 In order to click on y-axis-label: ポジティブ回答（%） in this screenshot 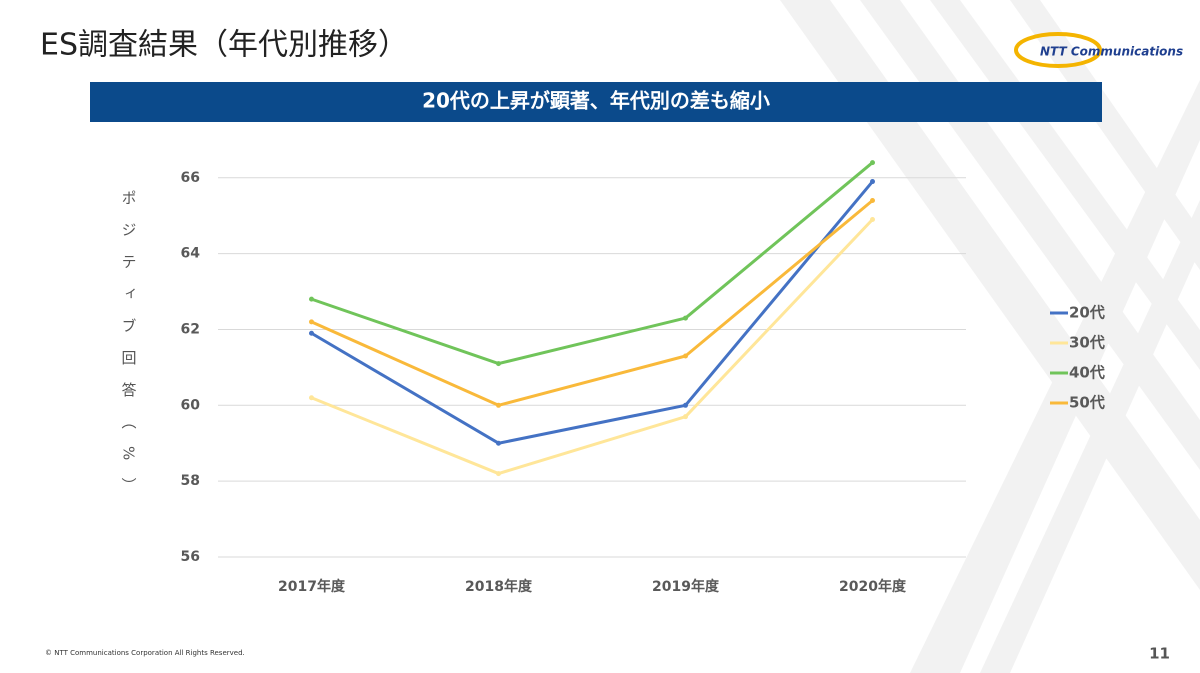, I will do `click(129, 349)`.